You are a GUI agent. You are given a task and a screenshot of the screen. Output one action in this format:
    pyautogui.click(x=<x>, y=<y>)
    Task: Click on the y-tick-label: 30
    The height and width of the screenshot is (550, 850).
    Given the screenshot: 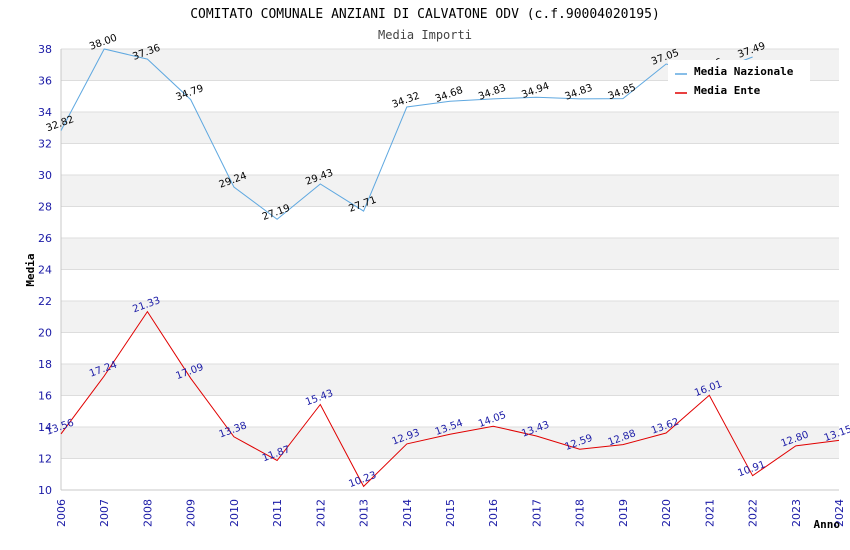 What is the action you would take?
    pyautogui.click(x=45, y=175)
    